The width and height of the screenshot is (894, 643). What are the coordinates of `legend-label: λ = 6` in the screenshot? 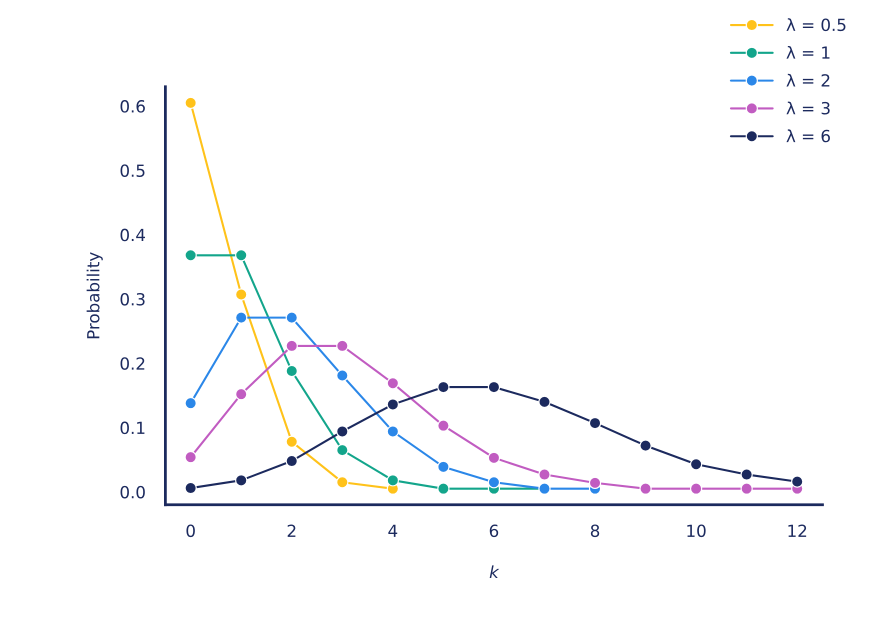 It's located at (808, 135).